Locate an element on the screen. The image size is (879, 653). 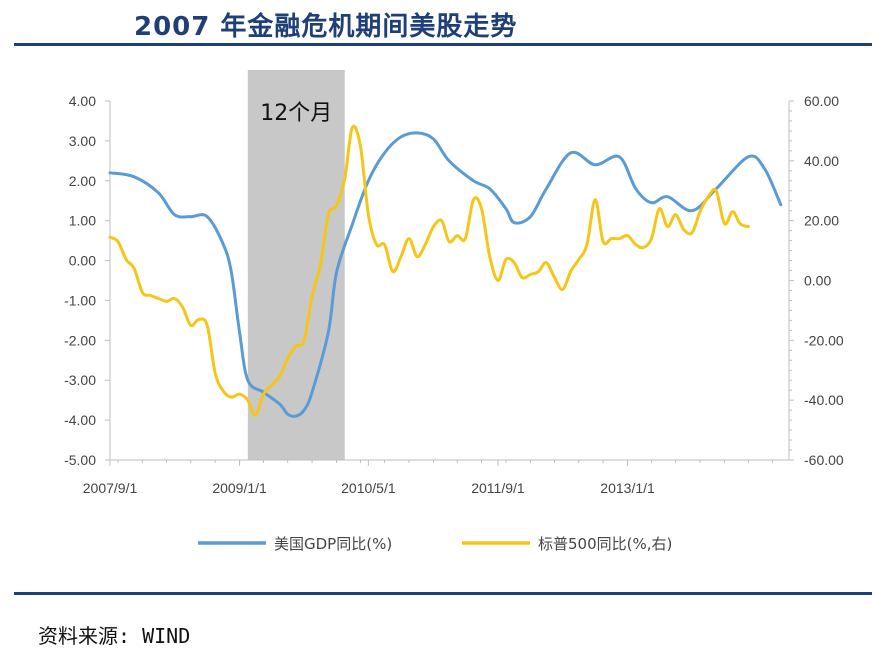
page-title: 2007 年金融危机期间美股走势 is located at coordinates (326, 27).